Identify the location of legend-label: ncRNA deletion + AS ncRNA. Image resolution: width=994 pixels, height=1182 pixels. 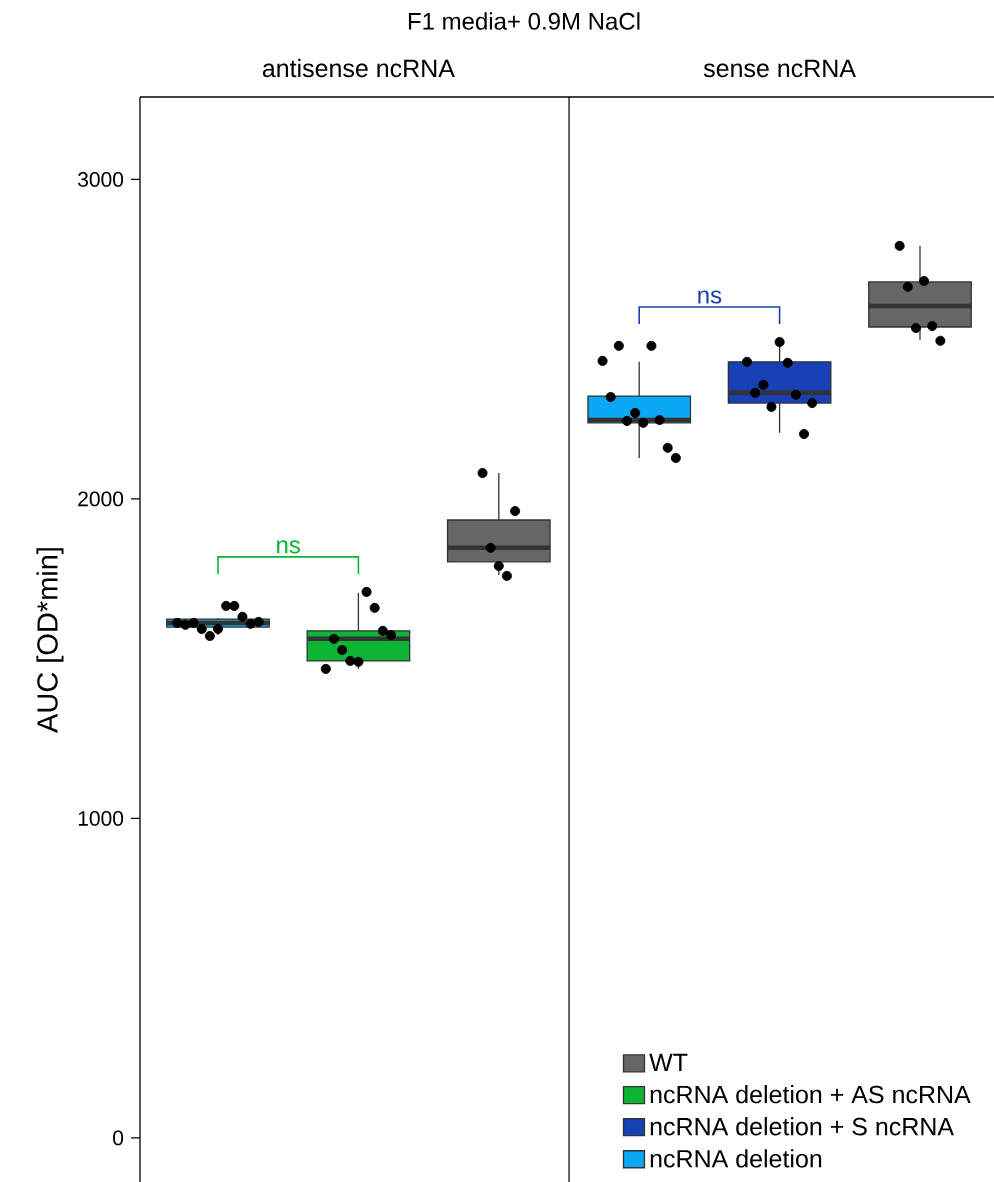
(810, 1094).